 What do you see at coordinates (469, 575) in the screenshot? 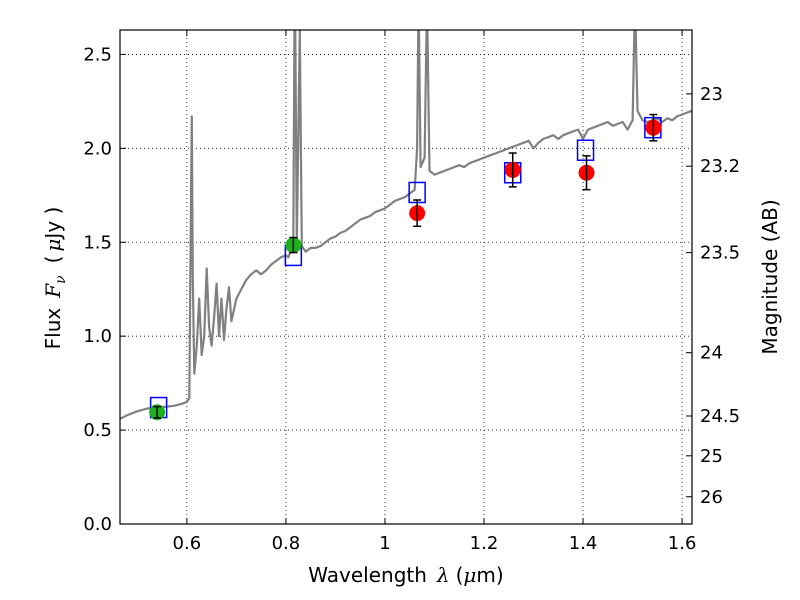
I see `x-axis-label-mu: μ` at bounding box center [469, 575].